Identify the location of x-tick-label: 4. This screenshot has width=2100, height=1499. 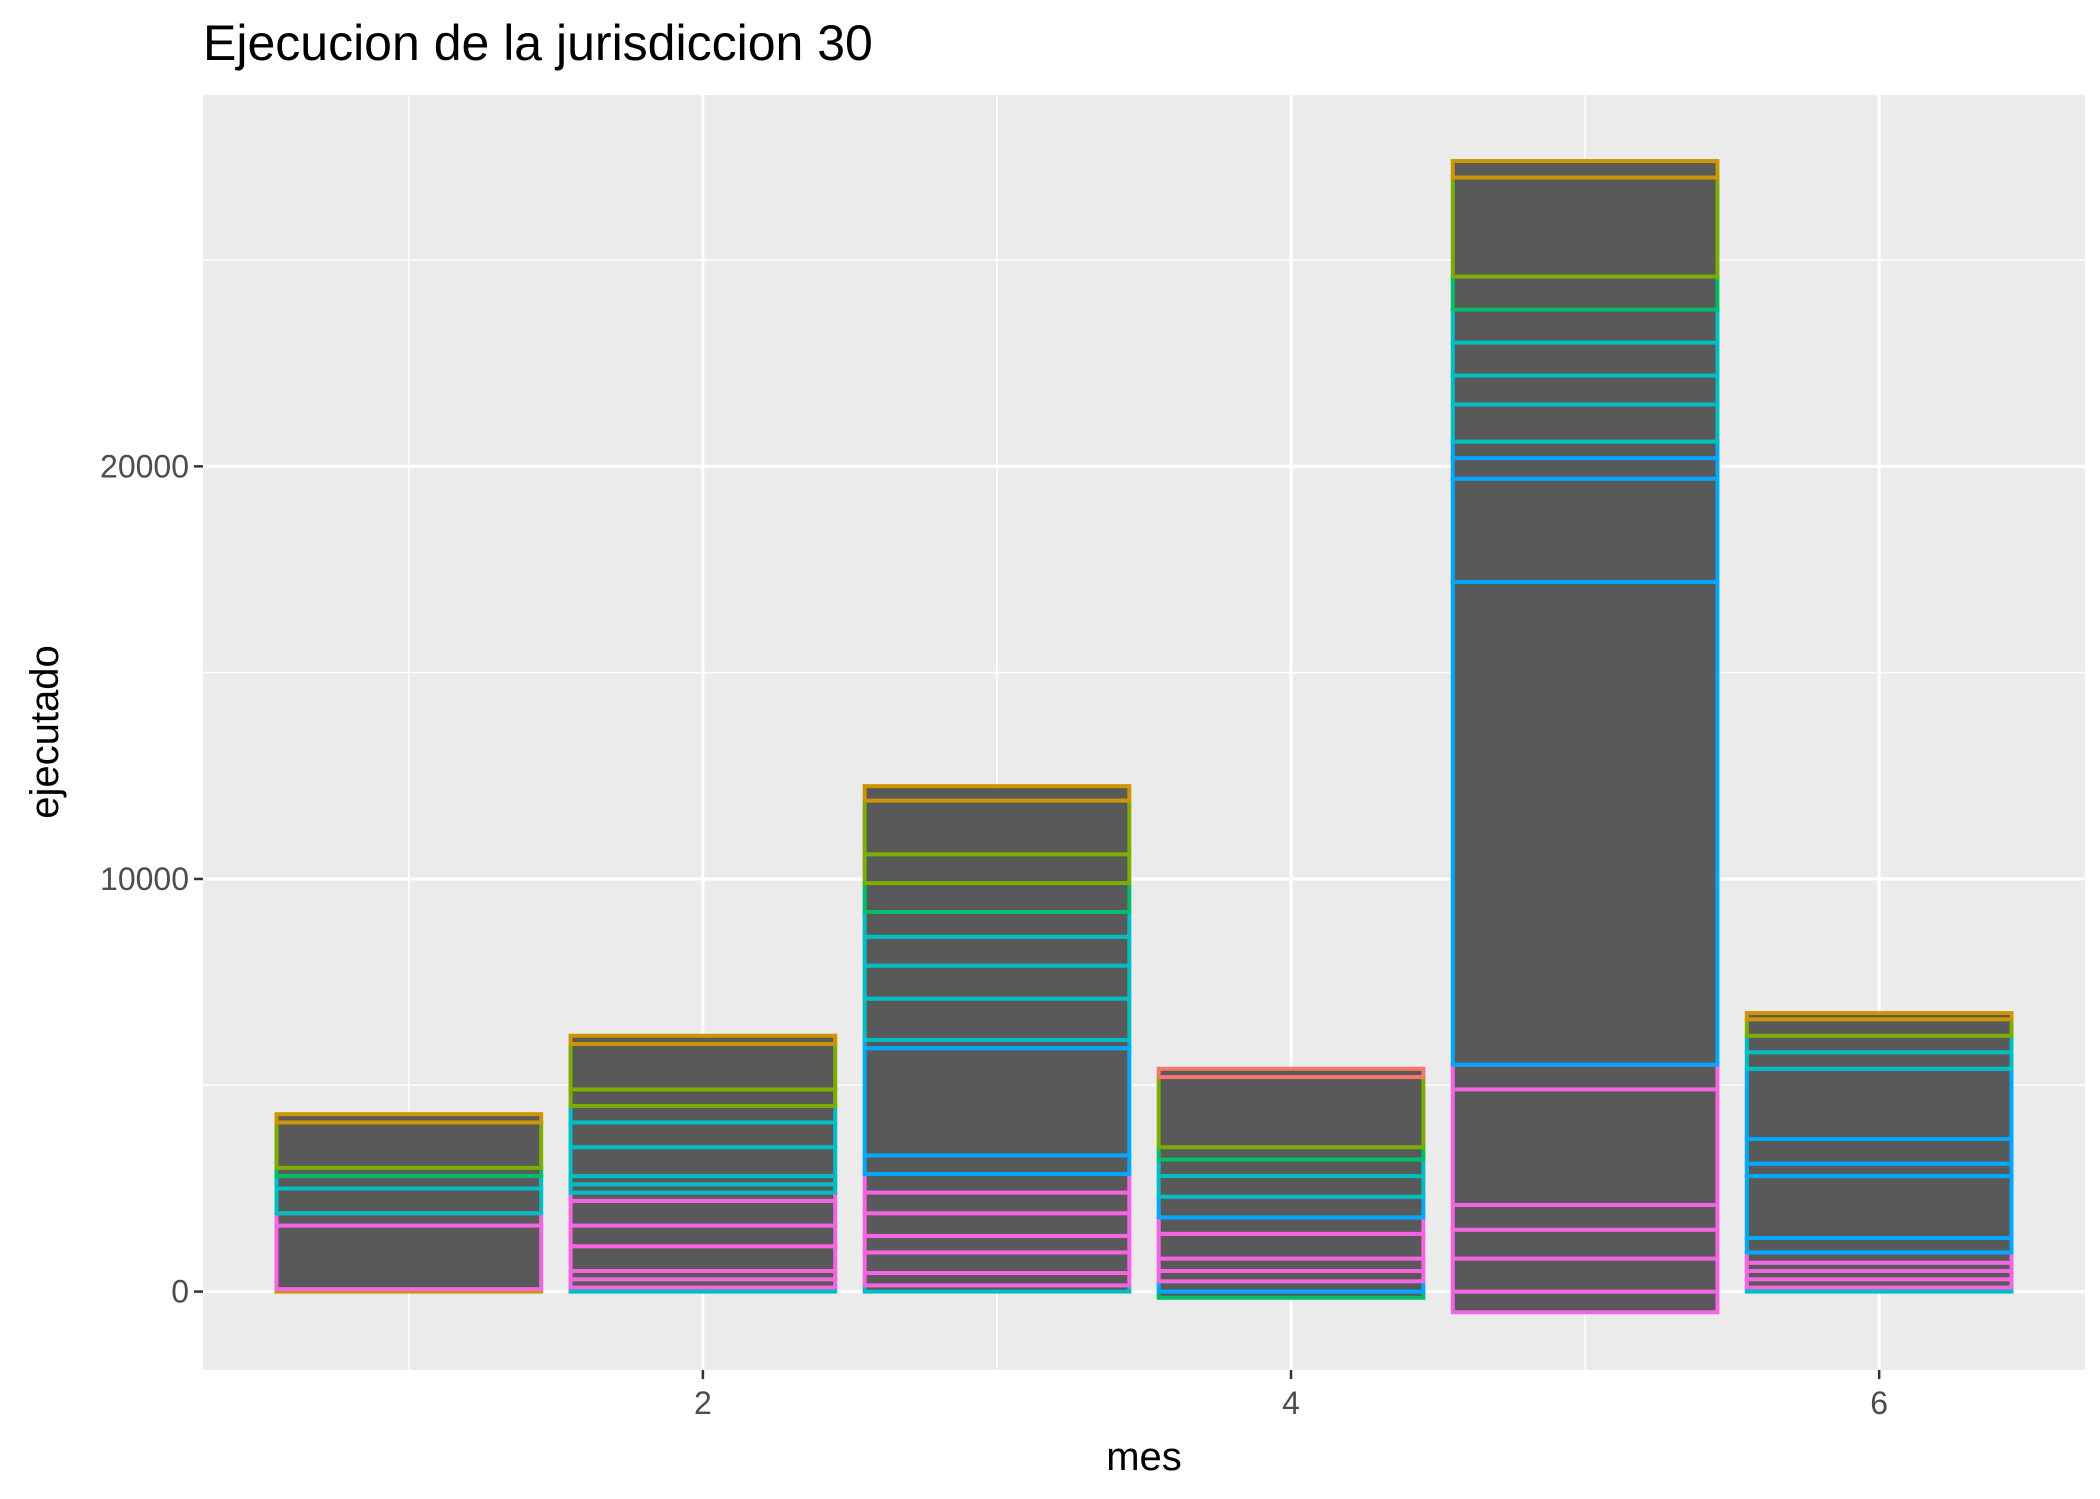
(1291, 1403).